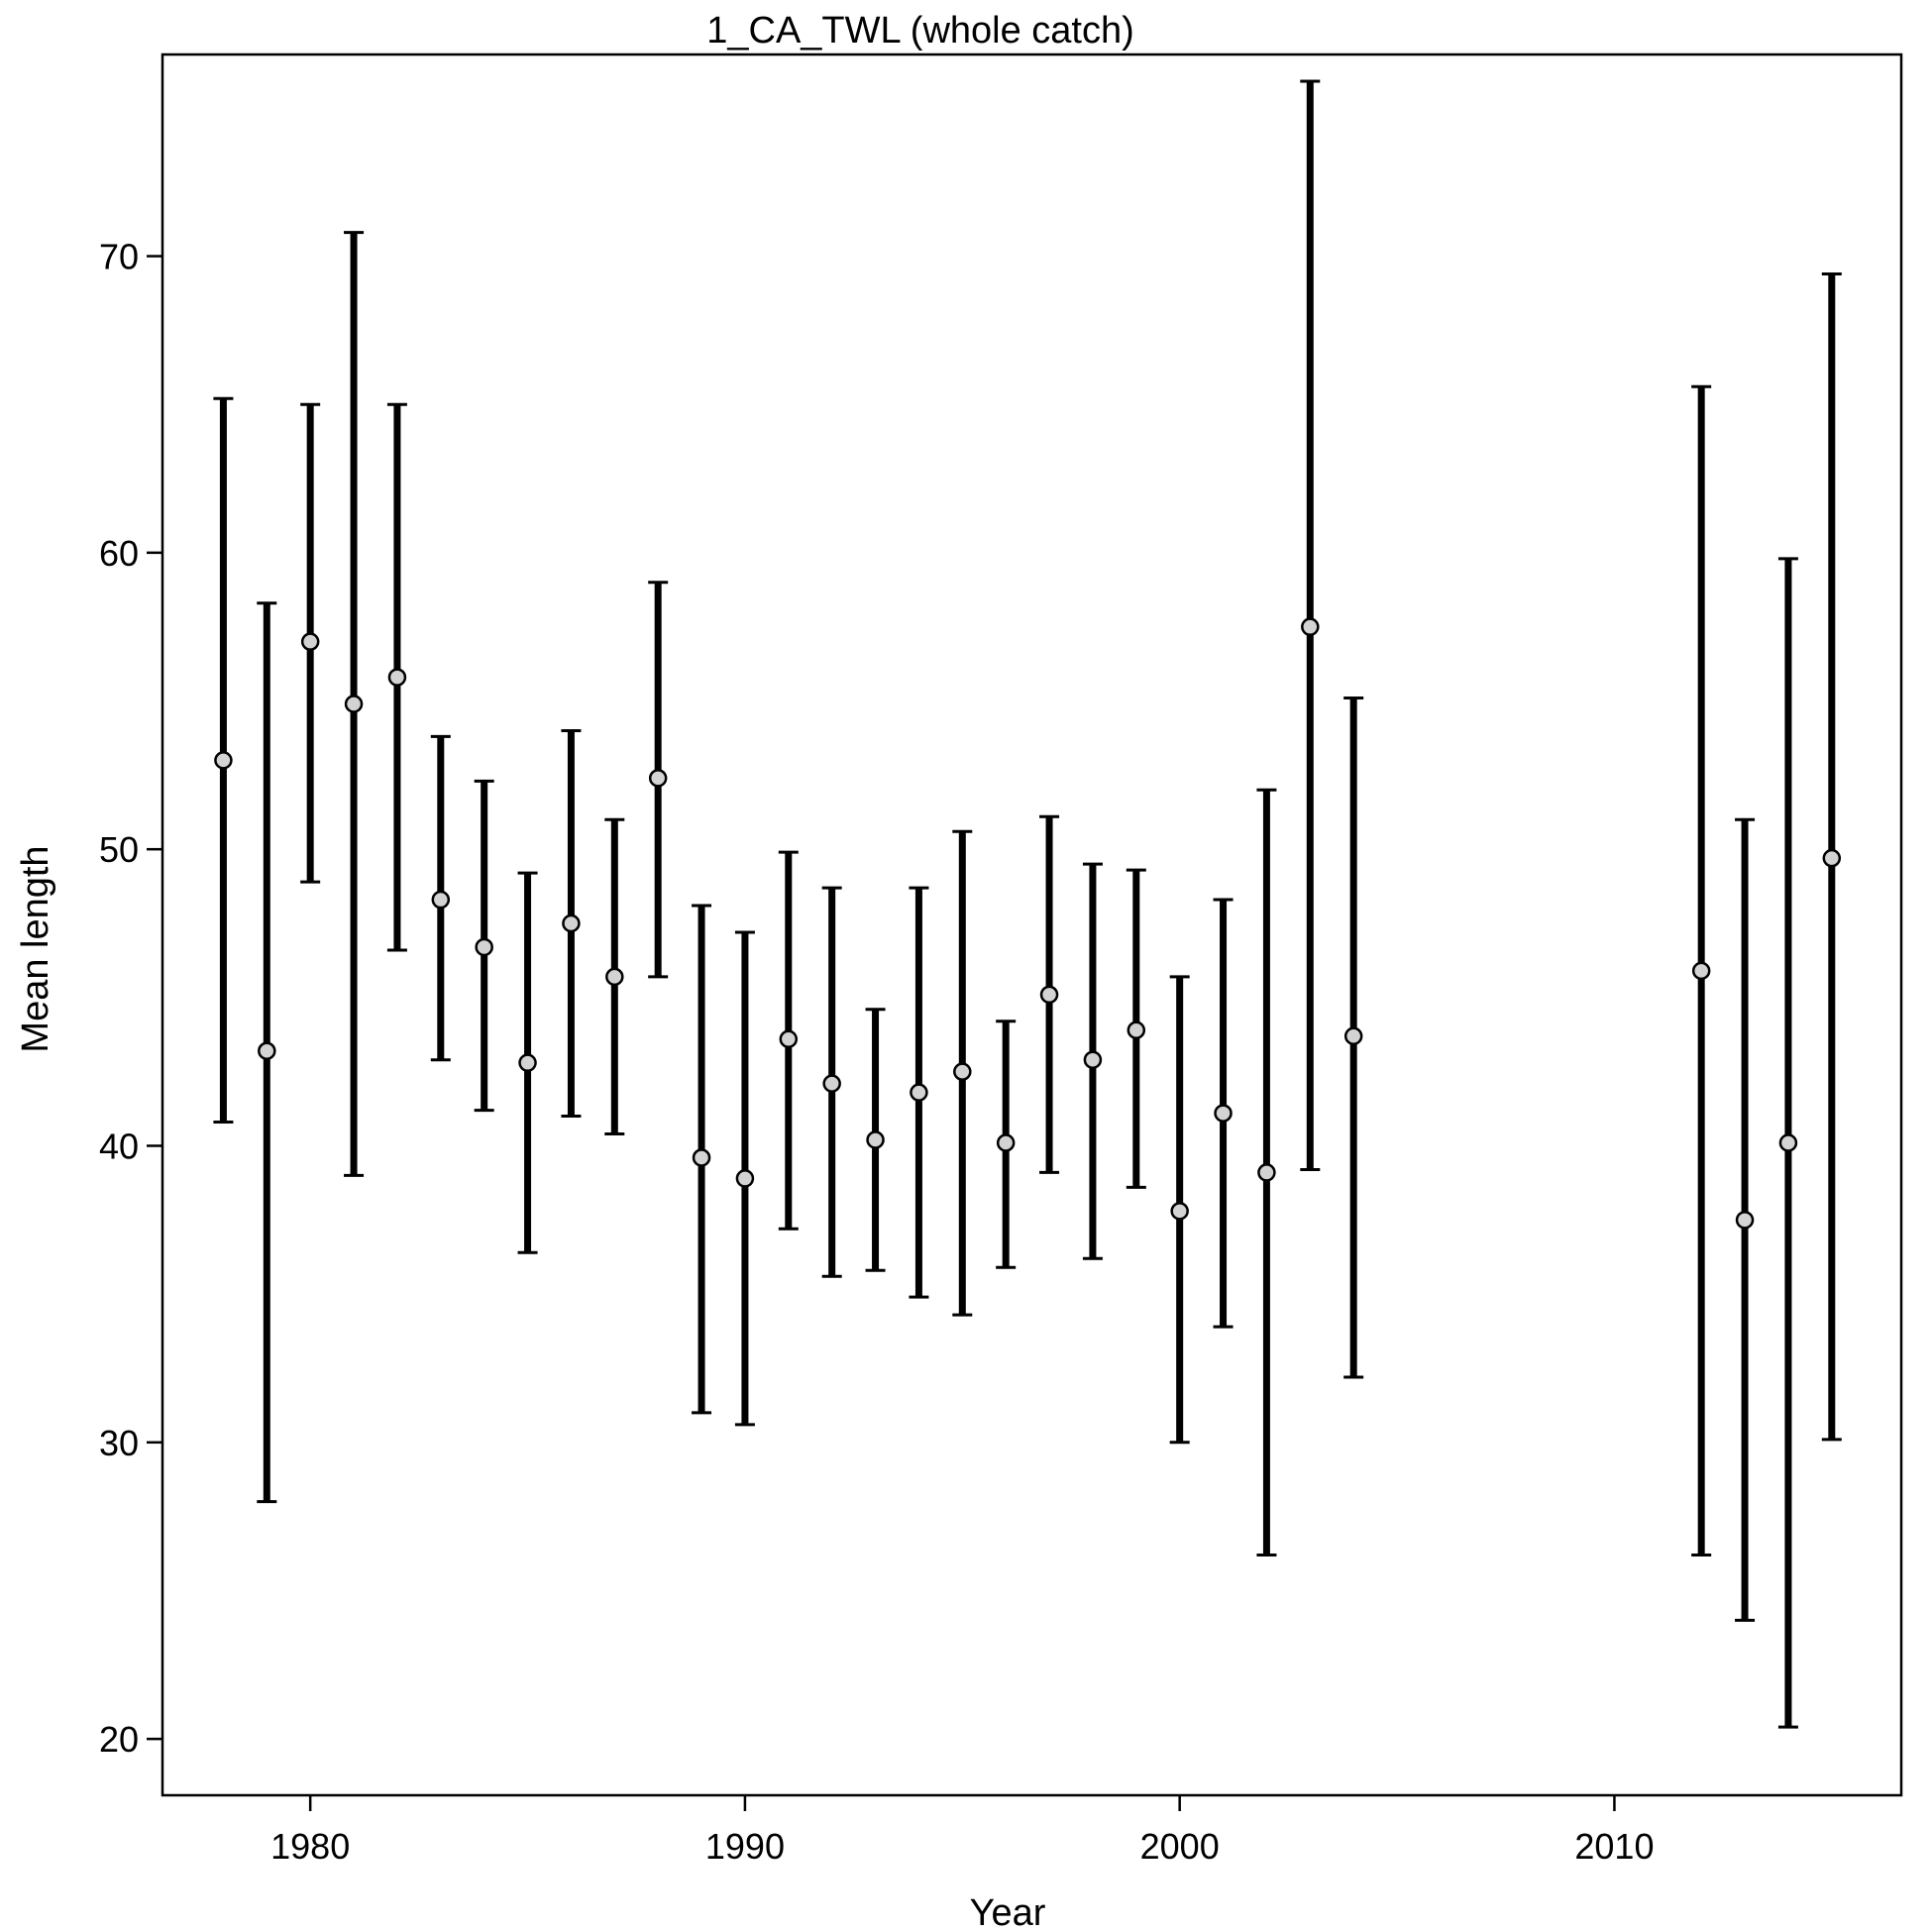  I want to click on chart-title: 1_CA_TWL (whole catch), so click(920, 31).